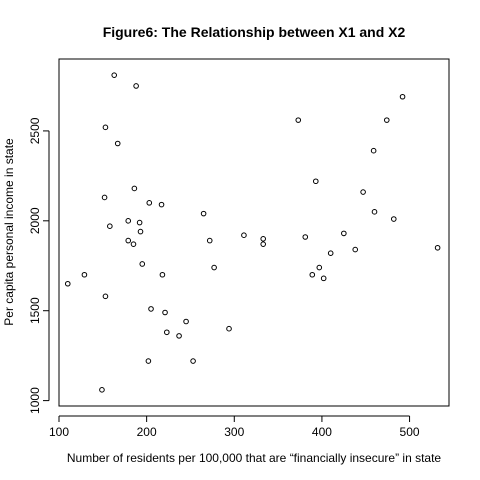 This screenshot has height=480, width=480. Describe the element at coordinates (35, 130) in the screenshot. I see `y-tick-label: 2500` at that location.